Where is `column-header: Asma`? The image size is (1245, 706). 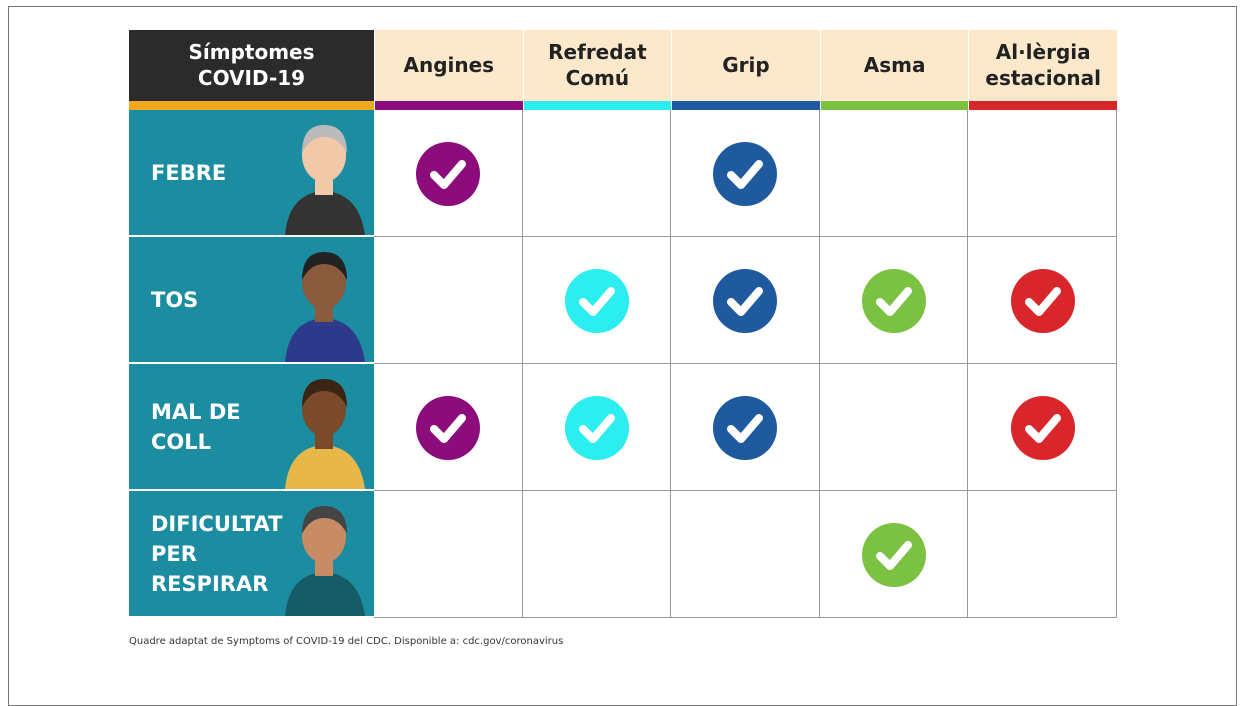 column-header: Asma is located at coordinates (894, 70).